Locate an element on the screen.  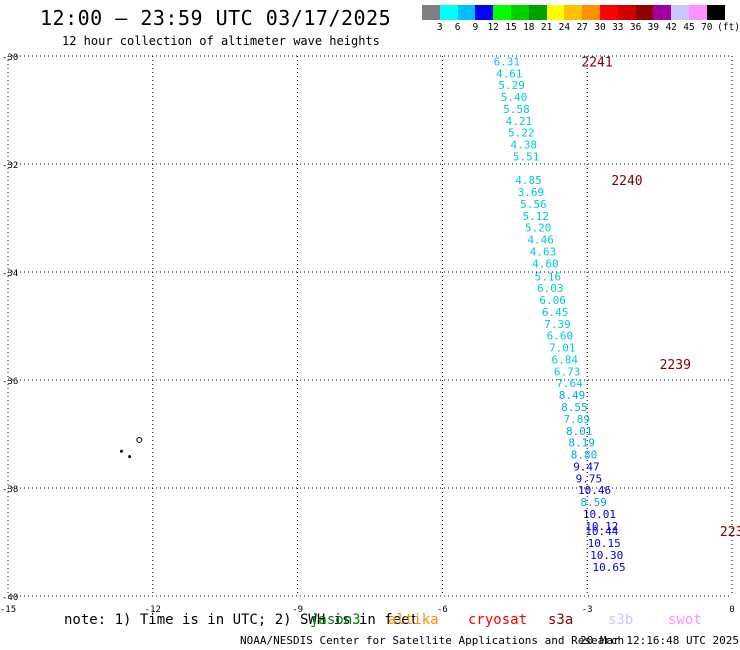
wave-height-label: 10.65 is located at coordinates (609, 567).